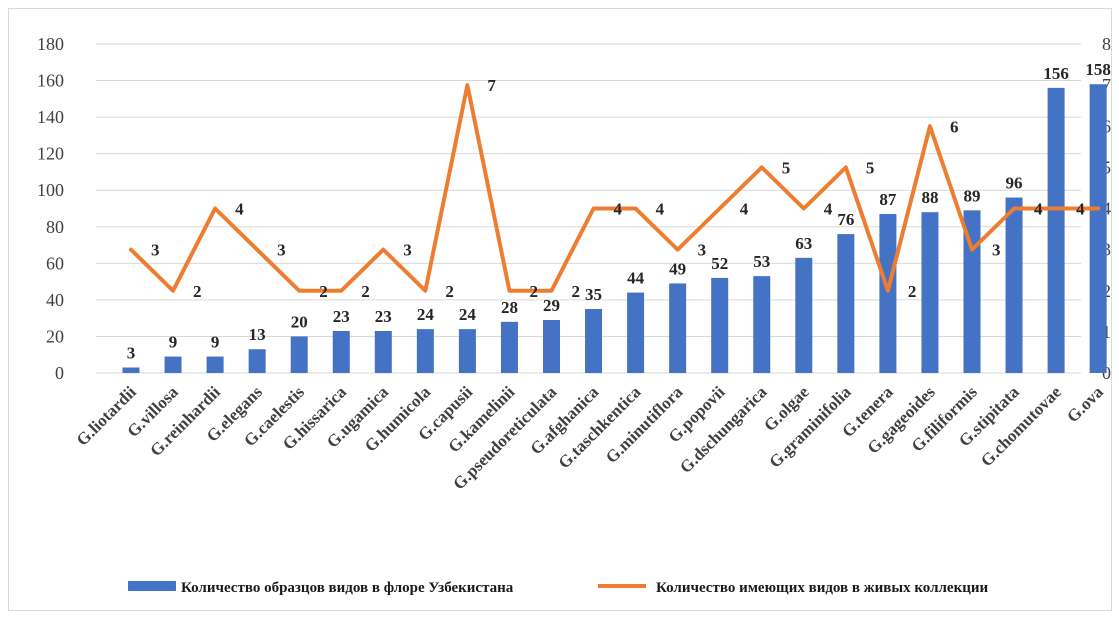 This screenshot has height=617, width=1119. I want to click on left-tick-label: 100, so click(50, 190).